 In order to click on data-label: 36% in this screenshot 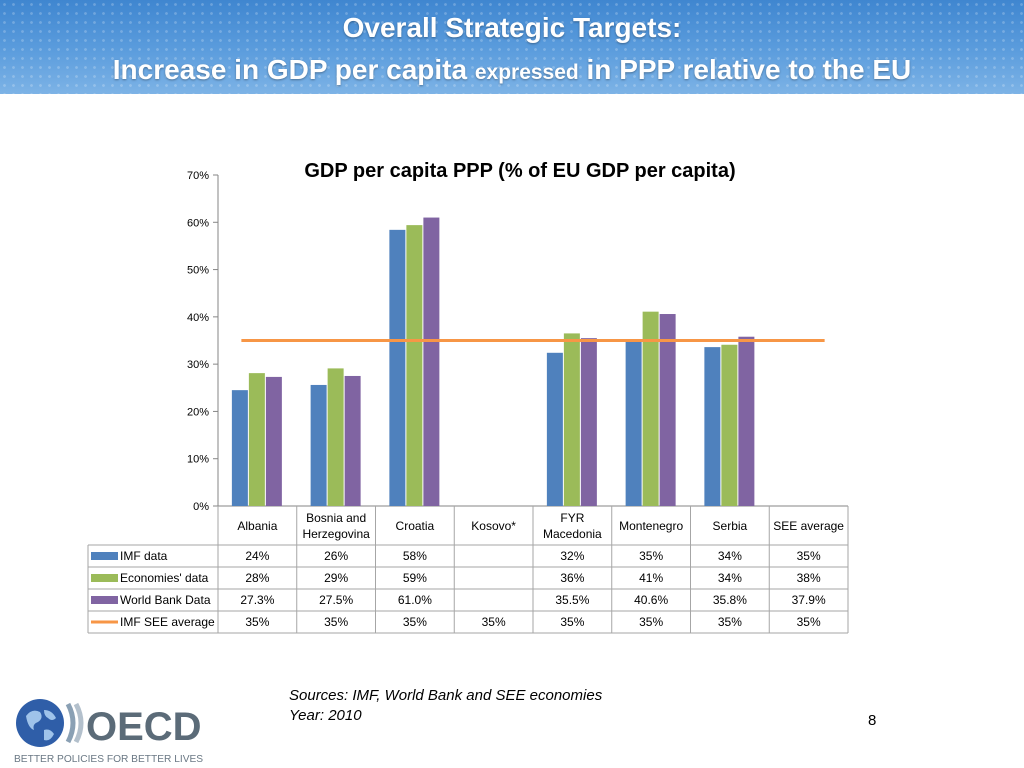, I will do `click(572, 578)`.